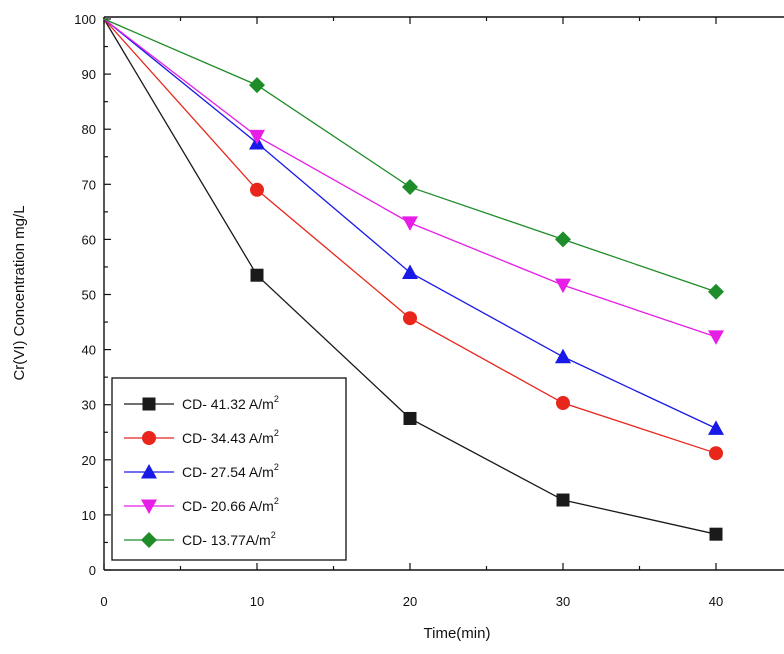  I want to click on legend-label-text: CD- 13.77A/m, so click(226, 540).